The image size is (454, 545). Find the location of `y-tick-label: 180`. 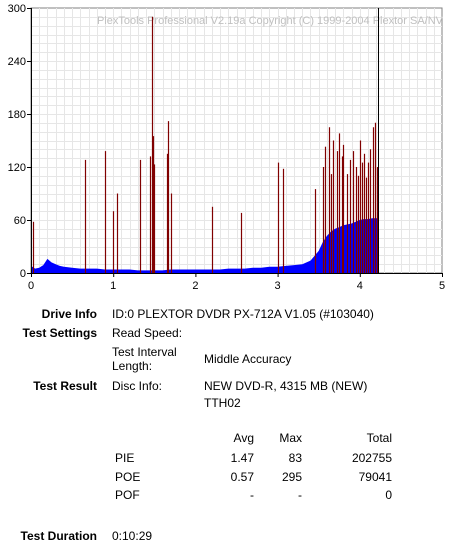

y-tick-label: 180 is located at coordinates (17, 115).